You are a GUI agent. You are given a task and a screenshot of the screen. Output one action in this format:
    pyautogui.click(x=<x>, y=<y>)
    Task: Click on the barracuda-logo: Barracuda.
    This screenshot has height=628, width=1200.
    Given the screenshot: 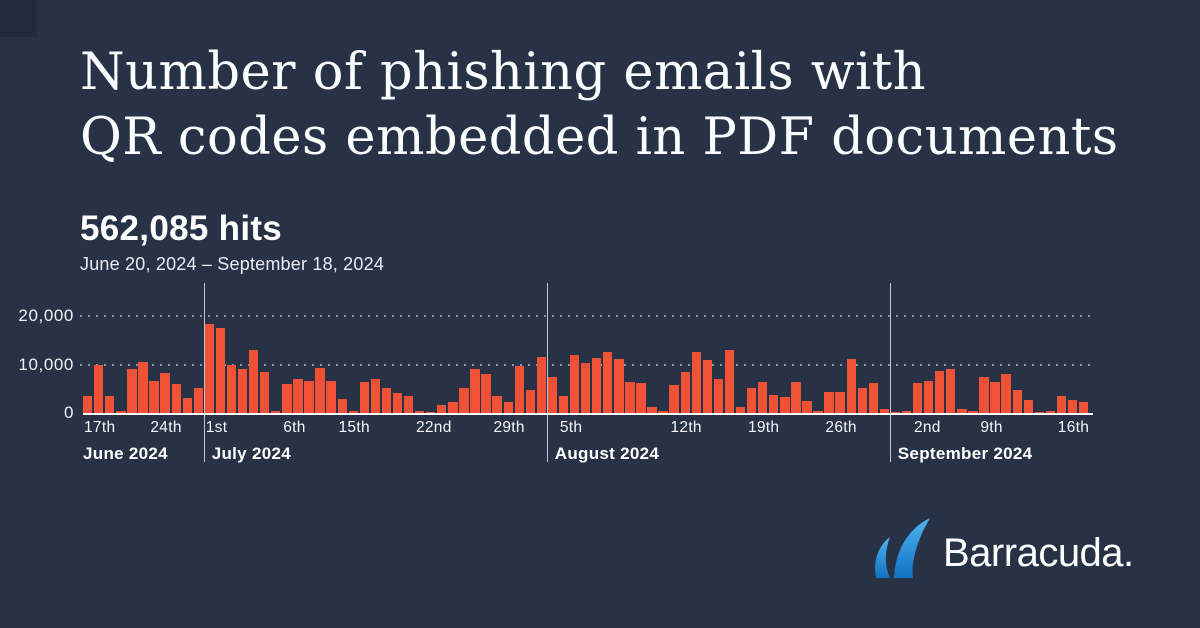 What is the action you would take?
    pyautogui.click(x=1003, y=548)
    